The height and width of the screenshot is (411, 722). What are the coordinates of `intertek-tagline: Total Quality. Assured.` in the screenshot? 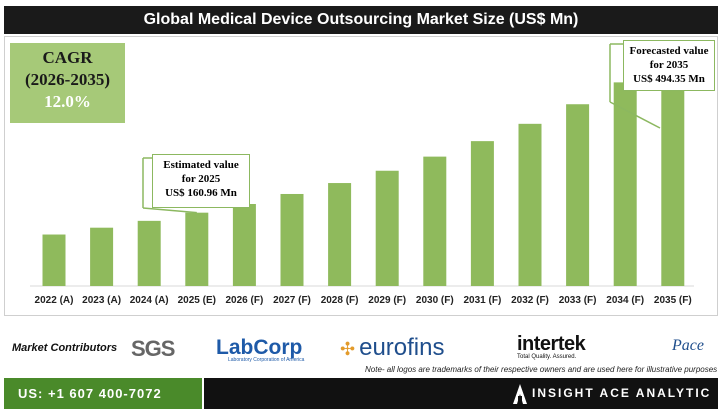 It's located at (547, 357).